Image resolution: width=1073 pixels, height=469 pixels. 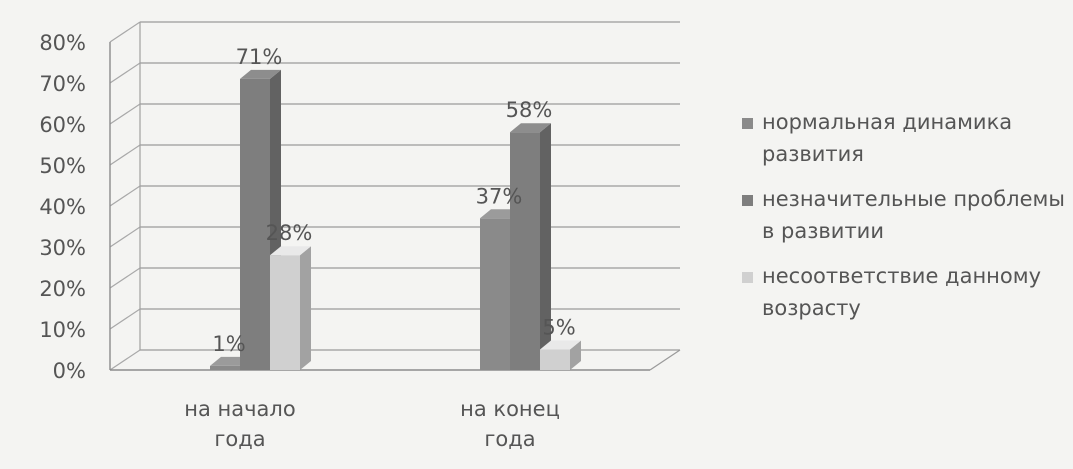 I want to click on data-label: 28%, so click(x=289, y=233).